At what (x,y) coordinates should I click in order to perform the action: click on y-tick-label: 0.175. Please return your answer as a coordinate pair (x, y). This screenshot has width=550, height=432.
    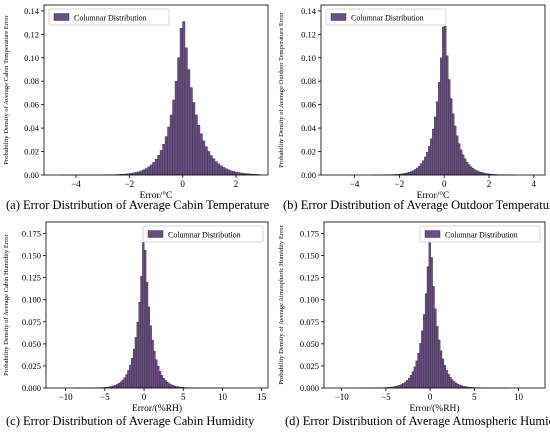
    Looking at the image, I should click on (31, 233).